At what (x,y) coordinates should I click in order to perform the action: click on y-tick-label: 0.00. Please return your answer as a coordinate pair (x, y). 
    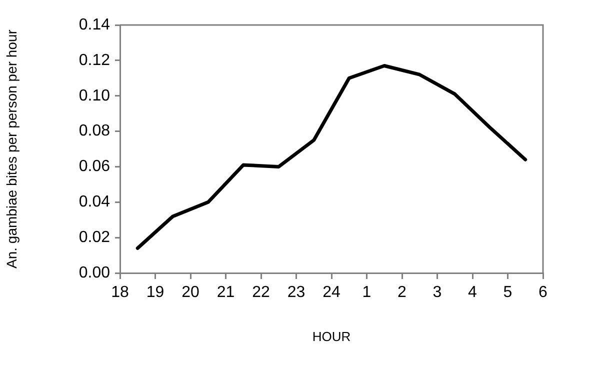
    Looking at the image, I should click on (94, 273).